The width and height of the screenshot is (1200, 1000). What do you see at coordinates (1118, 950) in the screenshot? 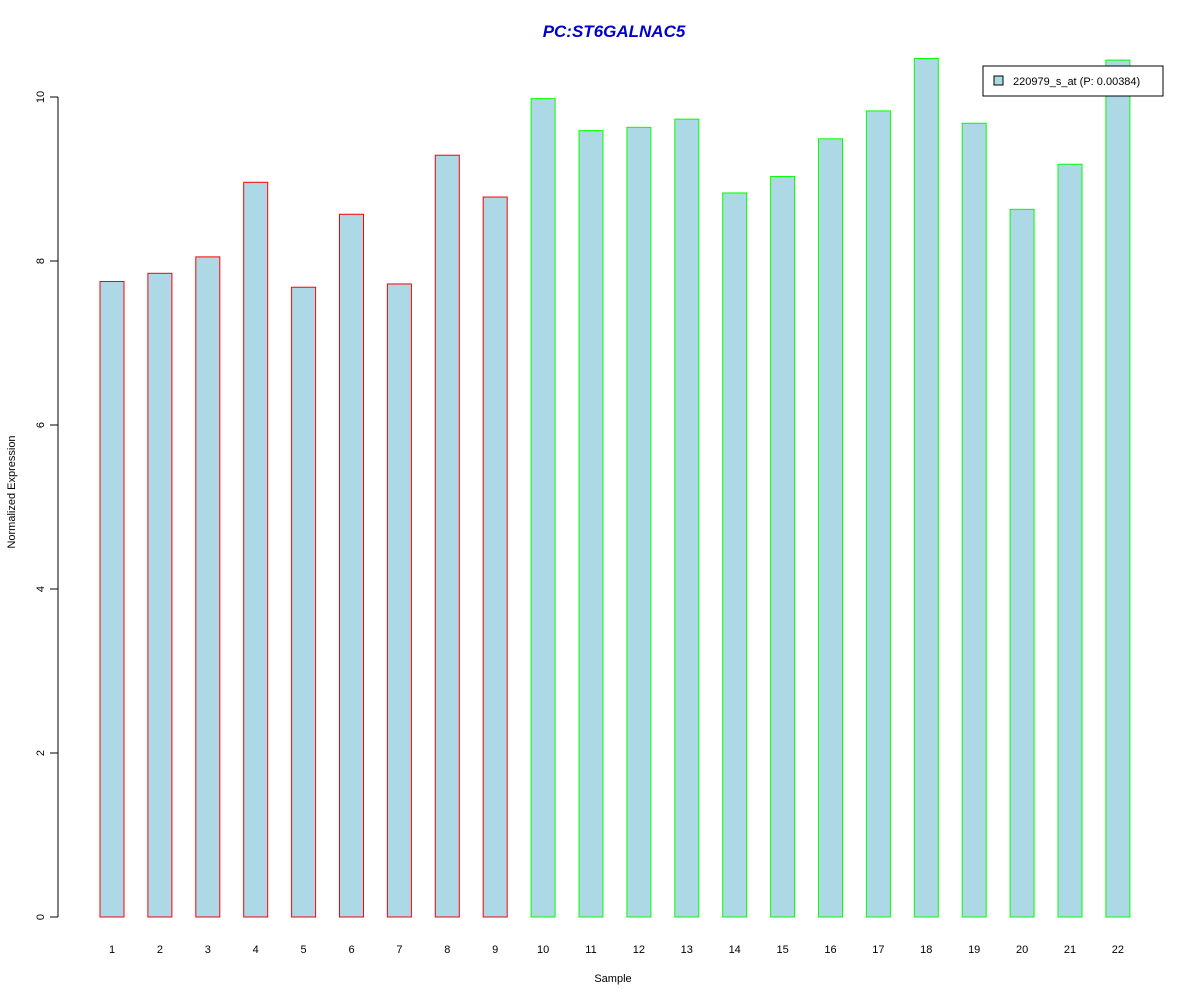
I see `x-tick-label: 22` at bounding box center [1118, 950].